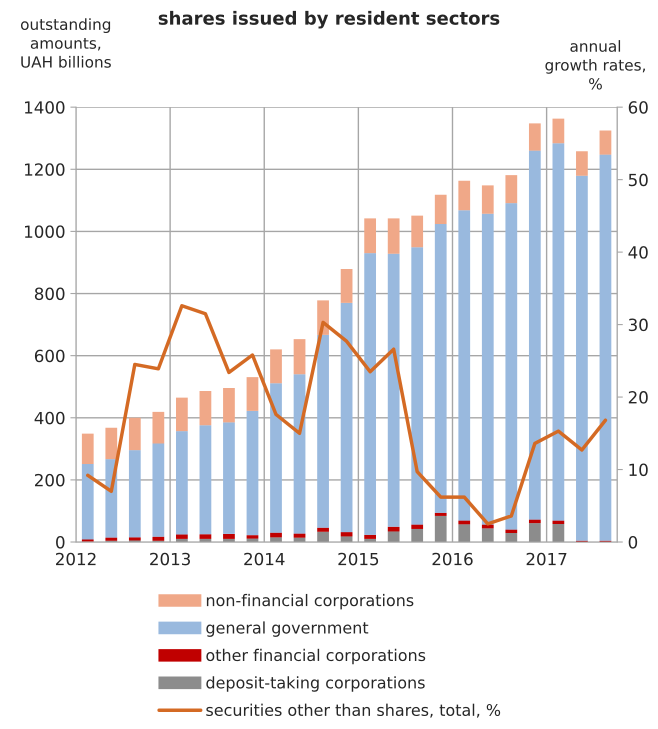 The height and width of the screenshot is (729, 658). What do you see at coordinates (638, 107) in the screenshot?
I see `y2-tick-label: 60` at bounding box center [638, 107].